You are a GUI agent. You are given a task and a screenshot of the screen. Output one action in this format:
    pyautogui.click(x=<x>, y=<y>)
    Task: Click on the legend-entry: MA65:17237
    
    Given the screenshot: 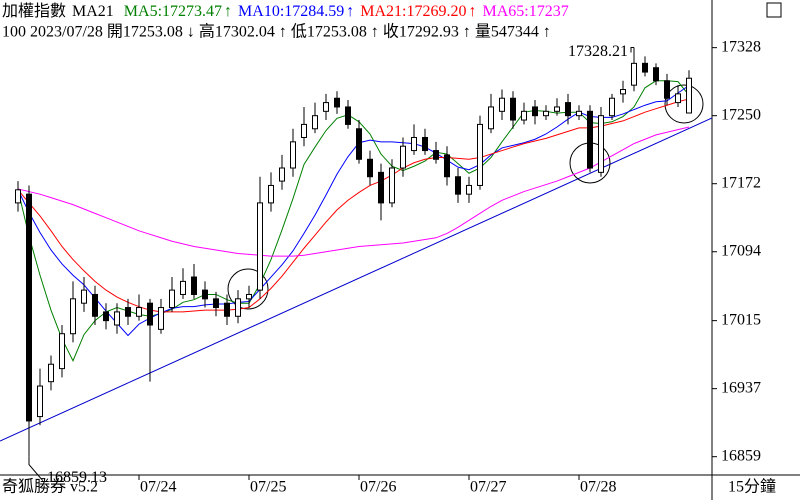 What is the action you would take?
    pyautogui.click(x=526, y=11)
    